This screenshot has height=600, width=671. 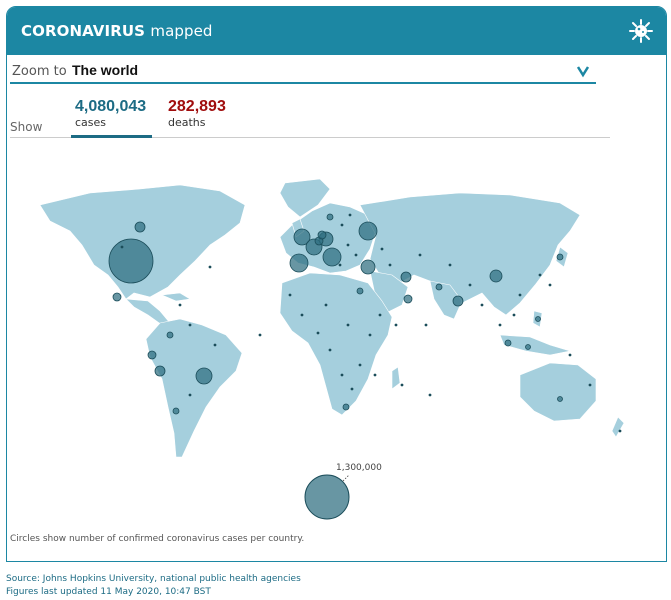 I want to click on legend-scale-value: 1,300,000, so click(x=359, y=468).